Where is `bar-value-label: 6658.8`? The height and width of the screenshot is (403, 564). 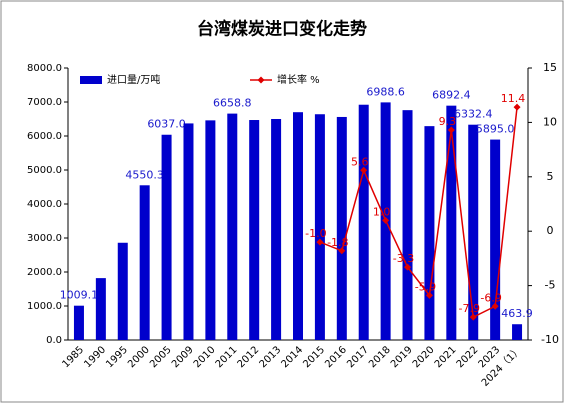
bar-value-label: 6658.8 is located at coordinates (232, 103).